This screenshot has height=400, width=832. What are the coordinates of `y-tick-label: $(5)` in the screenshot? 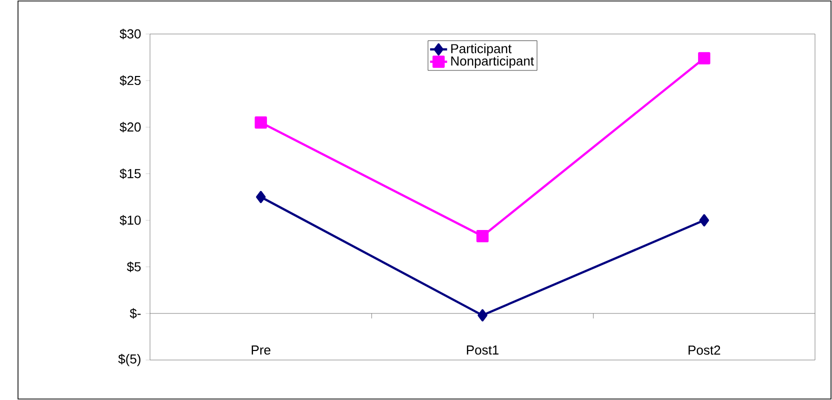 It's located at (129, 360).